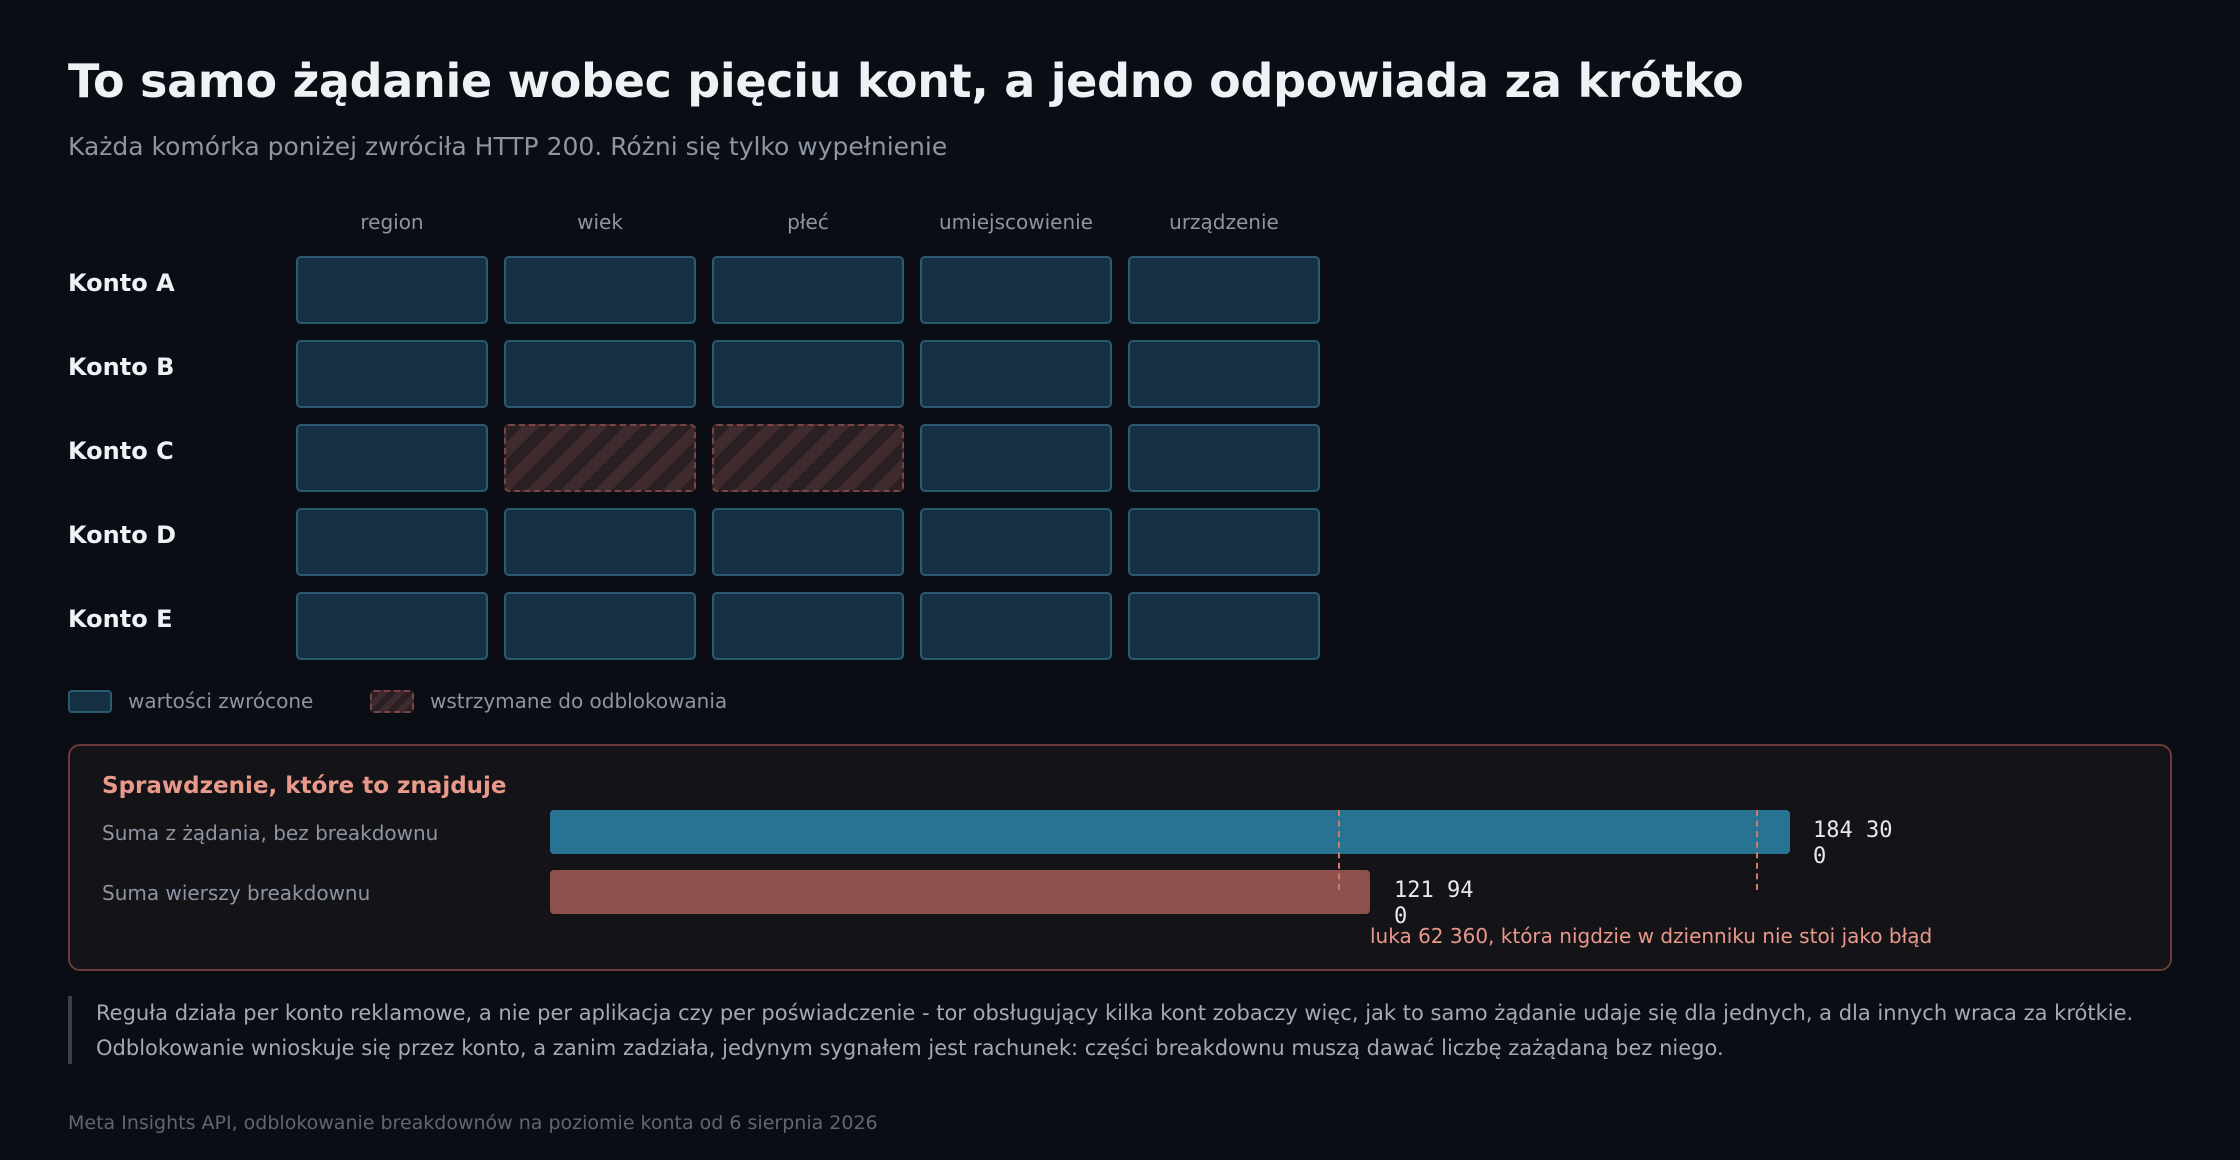 Image resolution: width=2240 pixels, height=1160 pixels. Describe the element at coordinates (270, 833) in the screenshot. I see `total-bar-label: Suma z żądania, bez breakdownu` at that location.